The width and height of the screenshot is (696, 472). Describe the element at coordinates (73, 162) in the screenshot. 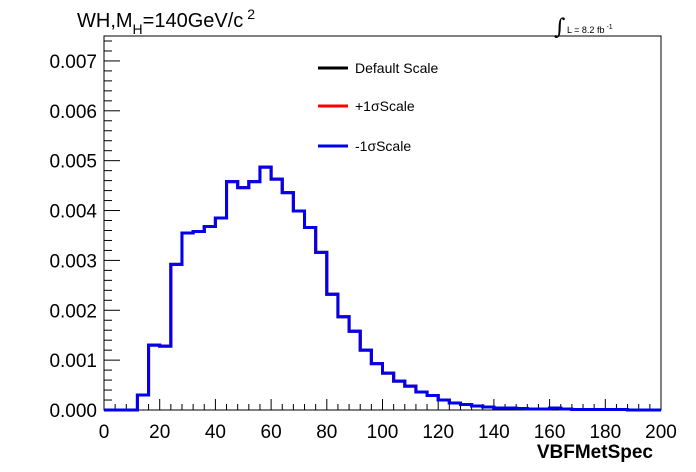

I see `y-tick-label: 0.005` at that location.